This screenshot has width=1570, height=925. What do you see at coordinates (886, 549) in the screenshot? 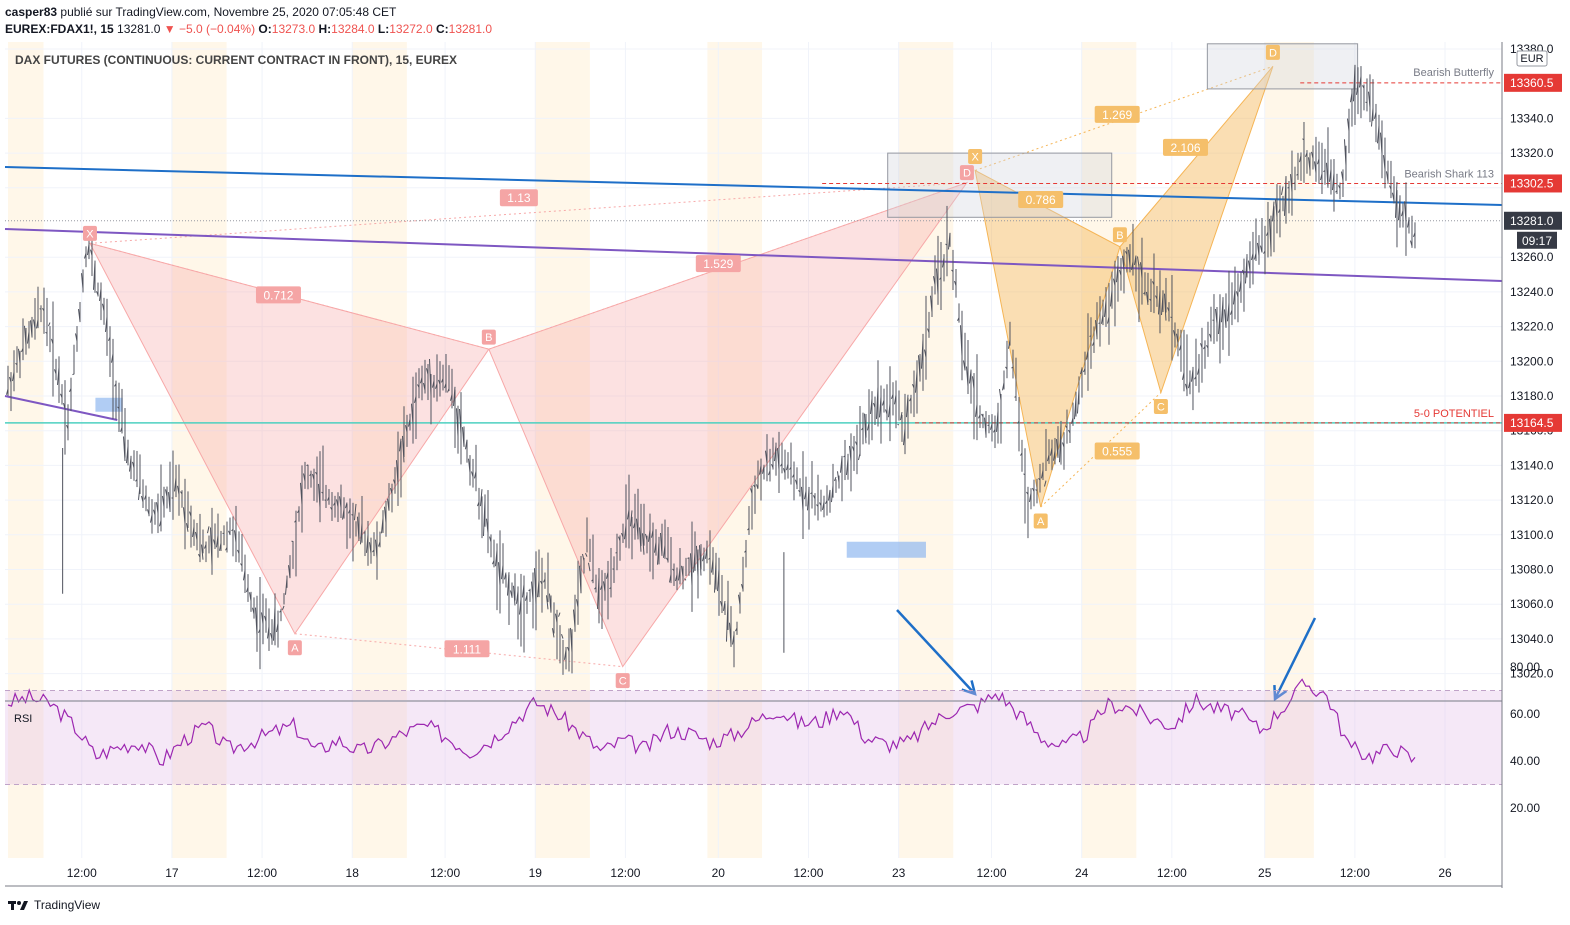
I see `blue-zone` at bounding box center [886, 549].